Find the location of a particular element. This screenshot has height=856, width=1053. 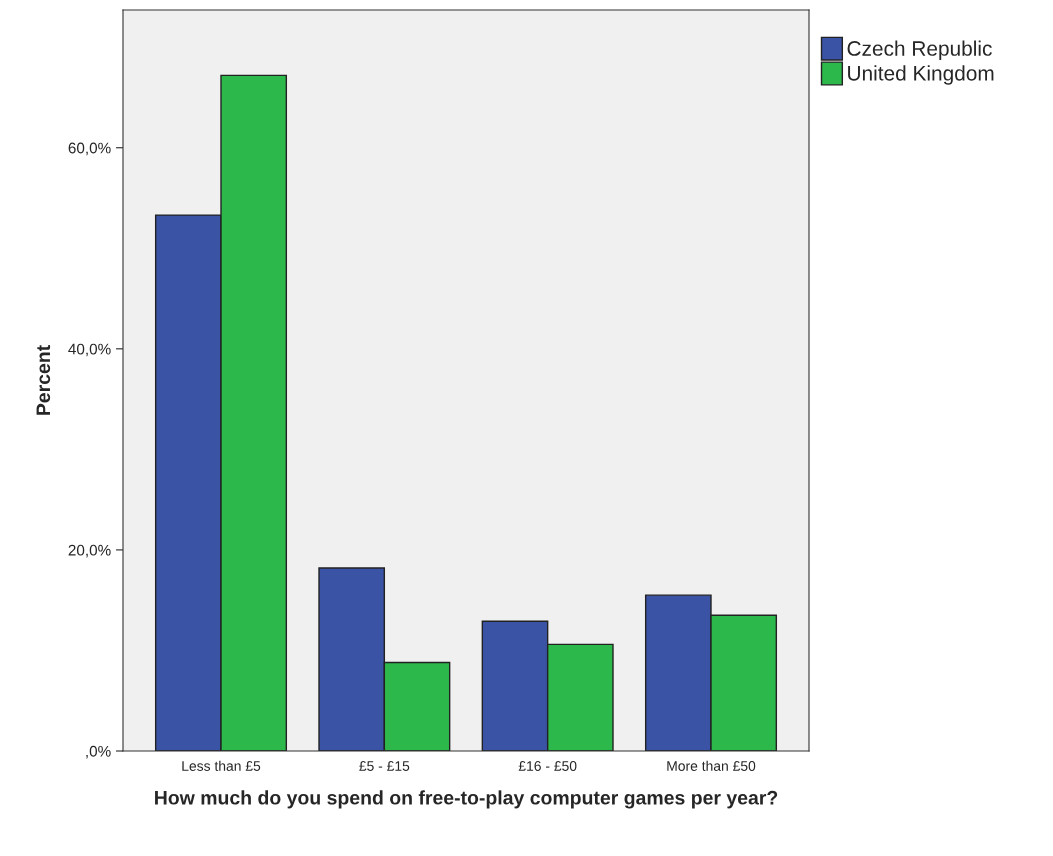

y-tick-label: 20,0% is located at coordinates (89, 551).